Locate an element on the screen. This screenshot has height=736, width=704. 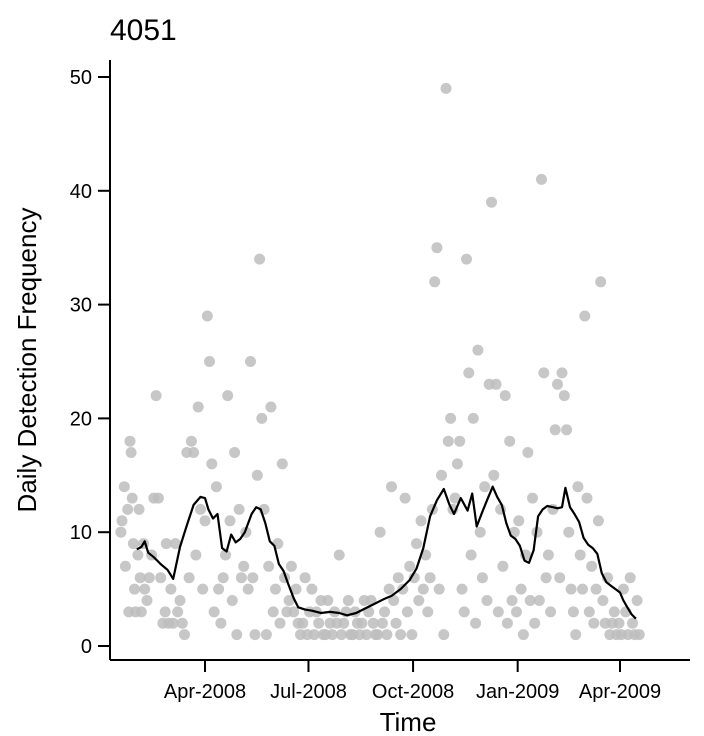
x-axis-title: Time is located at coordinates (408, 721).